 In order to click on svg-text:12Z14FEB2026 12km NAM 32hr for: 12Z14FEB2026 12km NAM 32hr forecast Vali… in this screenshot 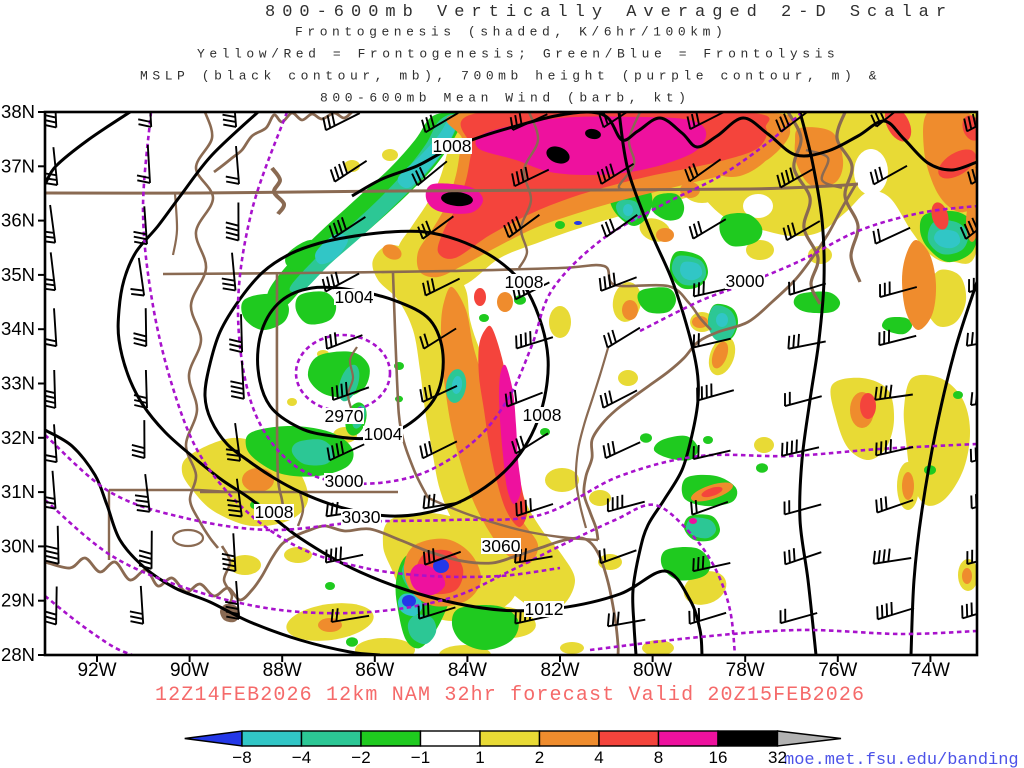, I will do `click(510, 695)`.